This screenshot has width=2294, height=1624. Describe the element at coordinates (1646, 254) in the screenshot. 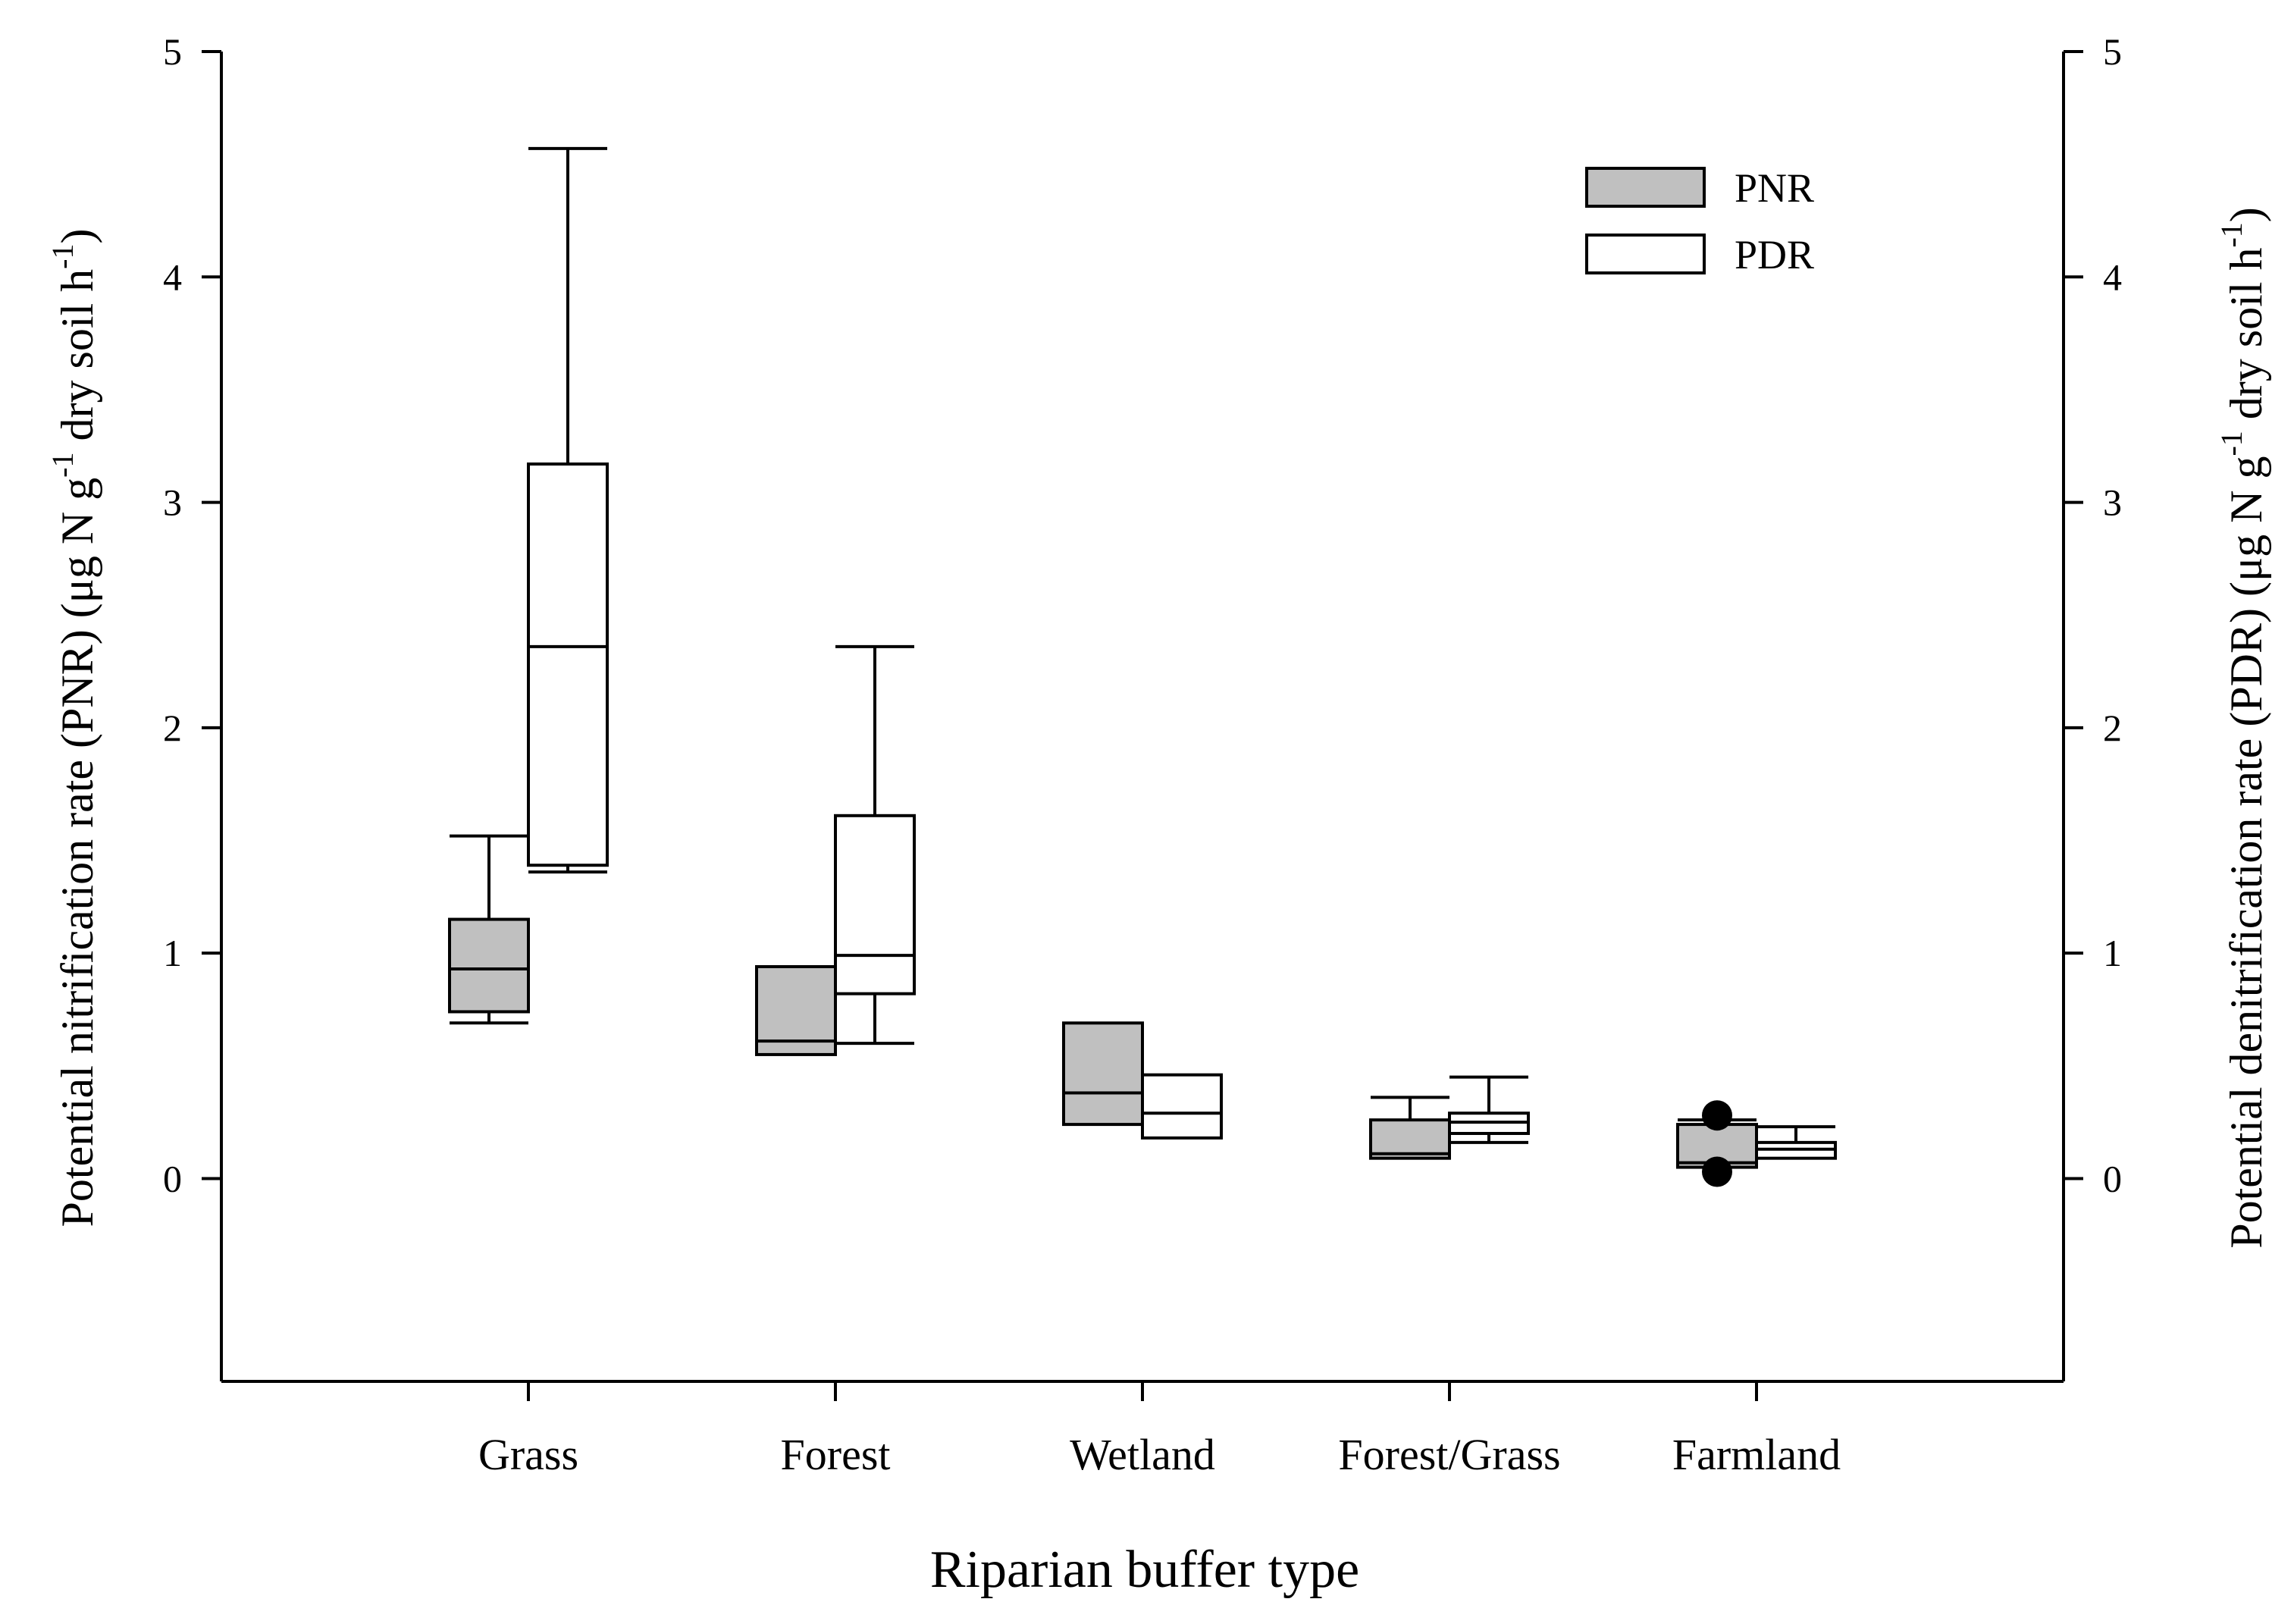

I see `legend-swatch-pdr` at that location.